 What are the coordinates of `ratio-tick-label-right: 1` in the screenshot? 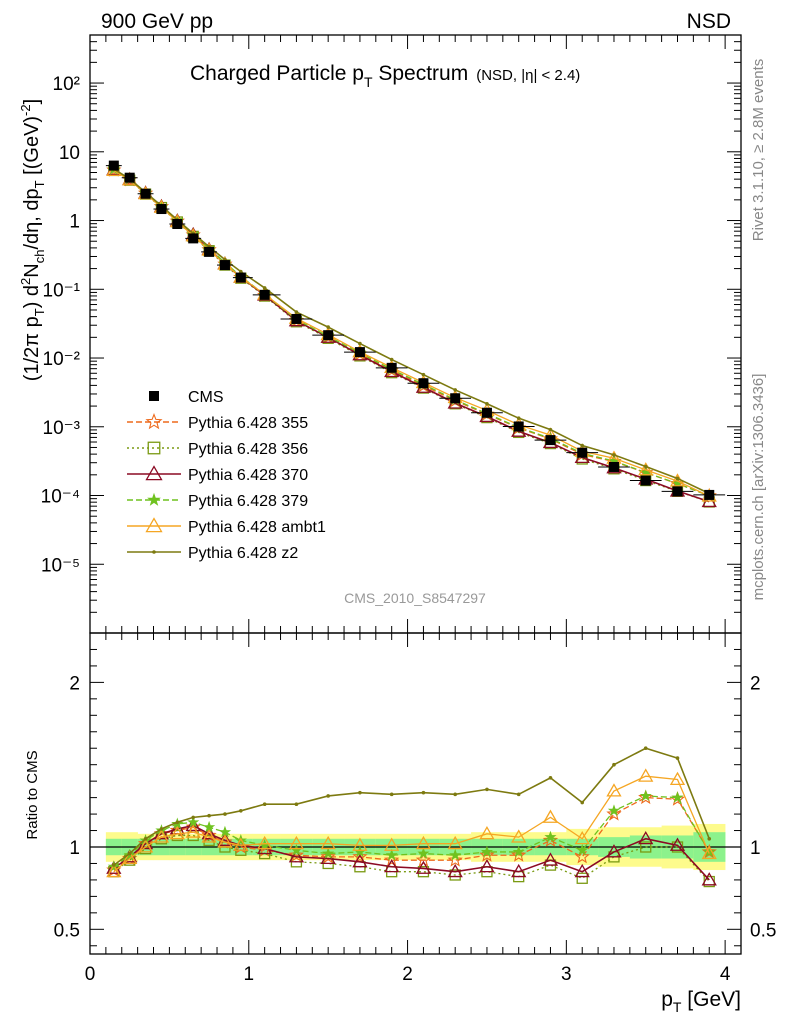 It's located at (755, 848).